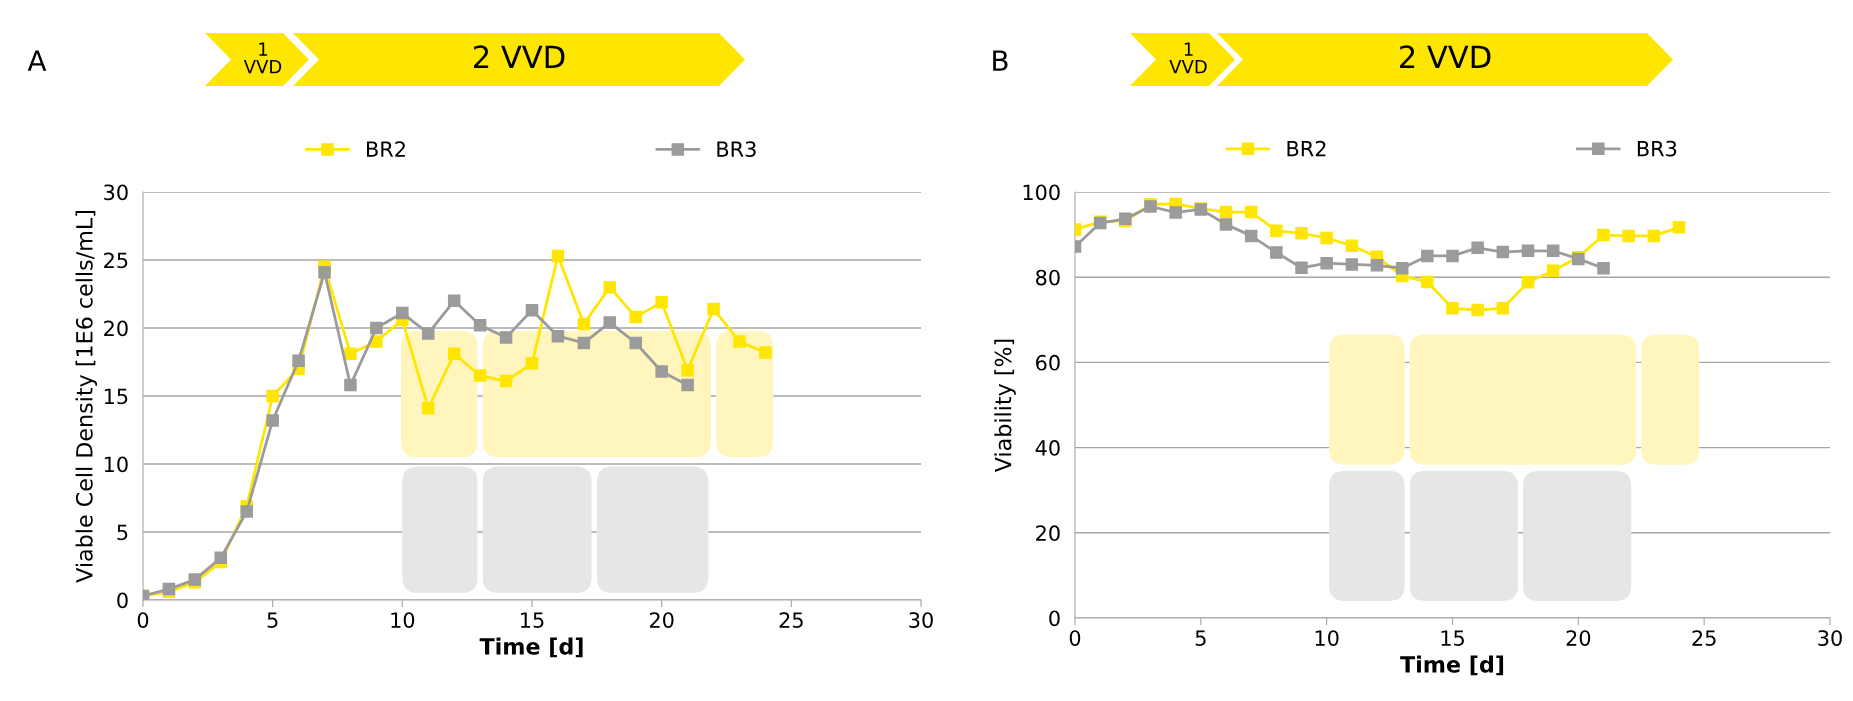 The width and height of the screenshot is (1853, 701). Describe the element at coordinates (122, 600) in the screenshot. I see `y-tick-label: 0` at that location.